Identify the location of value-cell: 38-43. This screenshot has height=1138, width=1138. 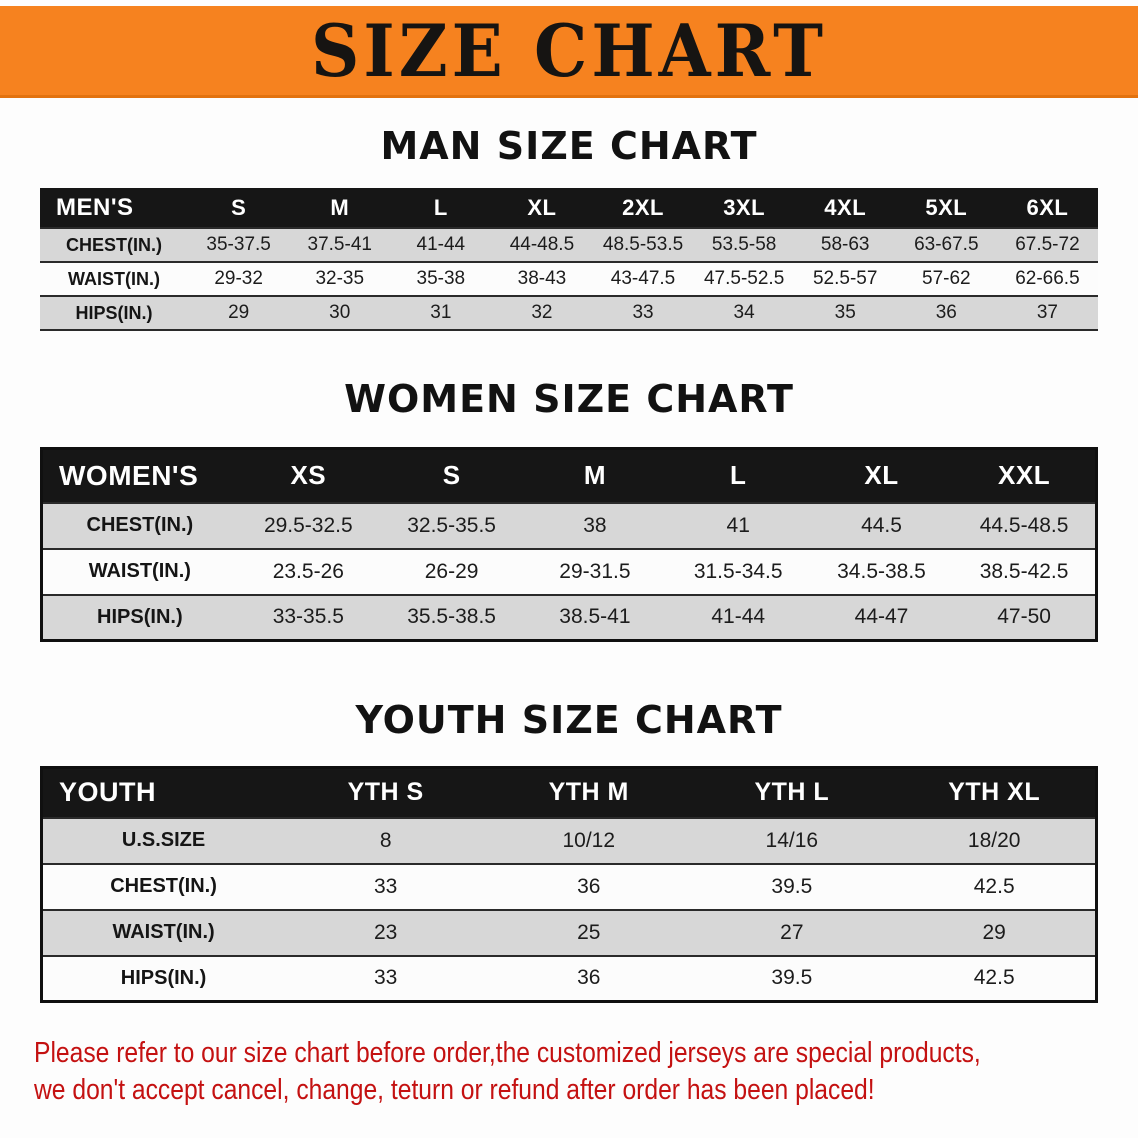
(542, 278).